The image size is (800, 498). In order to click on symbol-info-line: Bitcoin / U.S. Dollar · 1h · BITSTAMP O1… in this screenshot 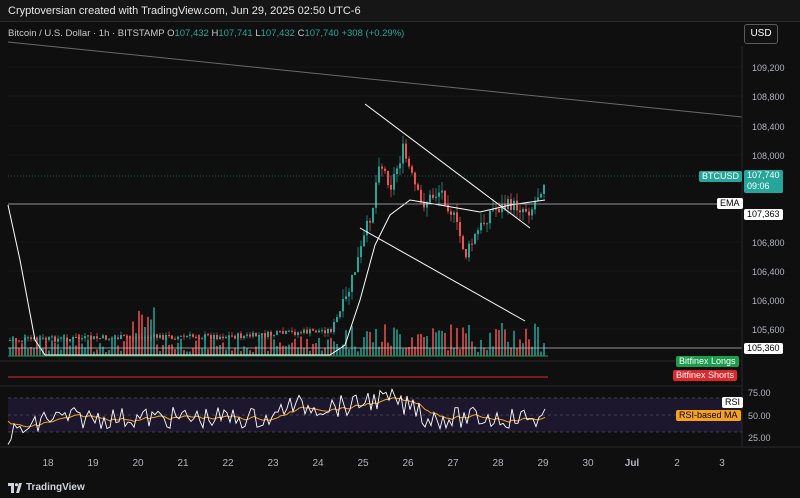, I will do `click(206, 33)`.